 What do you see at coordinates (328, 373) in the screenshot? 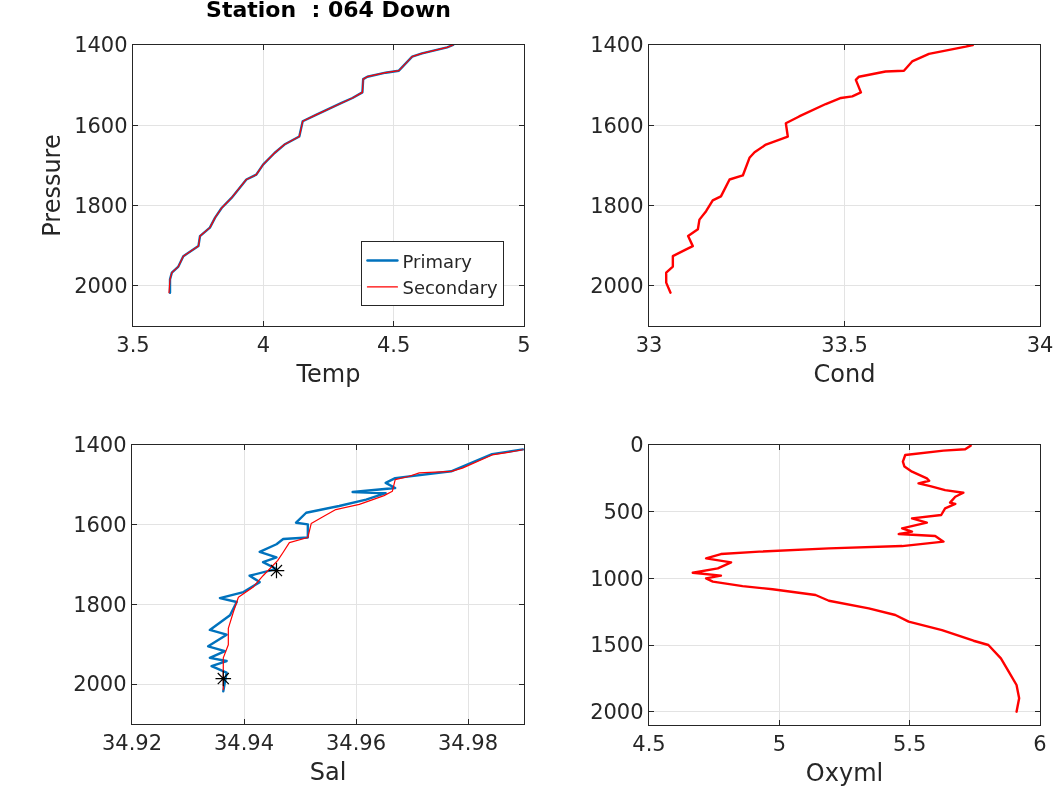
I see `x-axis-title: Temp` at bounding box center [328, 373].